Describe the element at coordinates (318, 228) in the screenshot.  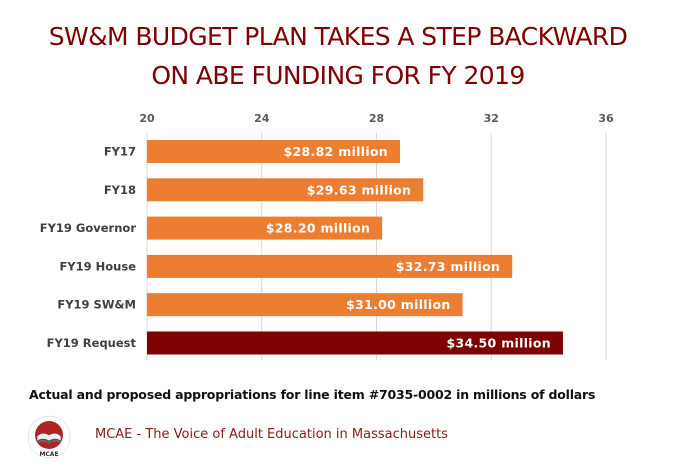
I see `data-label: $28.20 million` at that location.